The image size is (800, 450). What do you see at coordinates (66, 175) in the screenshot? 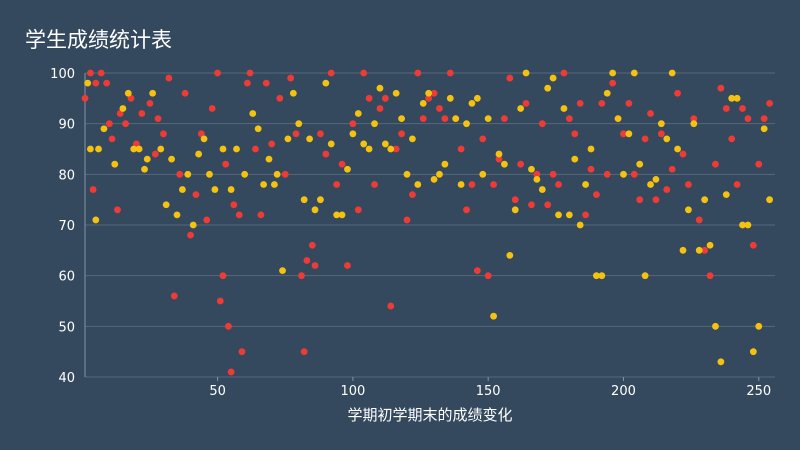
I see `y-tick-label: 80` at bounding box center [66, 175].